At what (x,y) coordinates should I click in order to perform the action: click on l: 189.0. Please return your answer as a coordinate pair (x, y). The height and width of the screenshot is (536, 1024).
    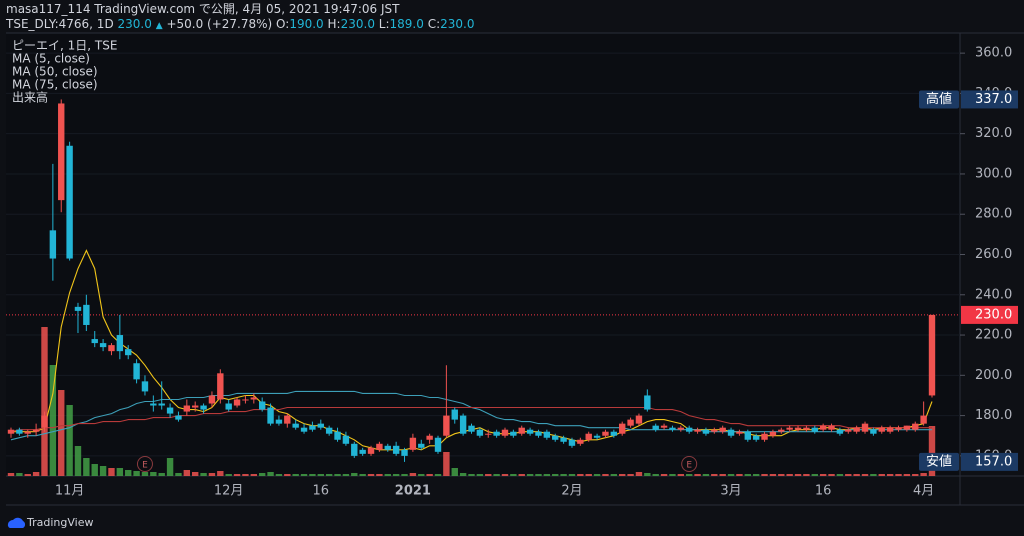
    Looking at the image, I should click on (406, 24).